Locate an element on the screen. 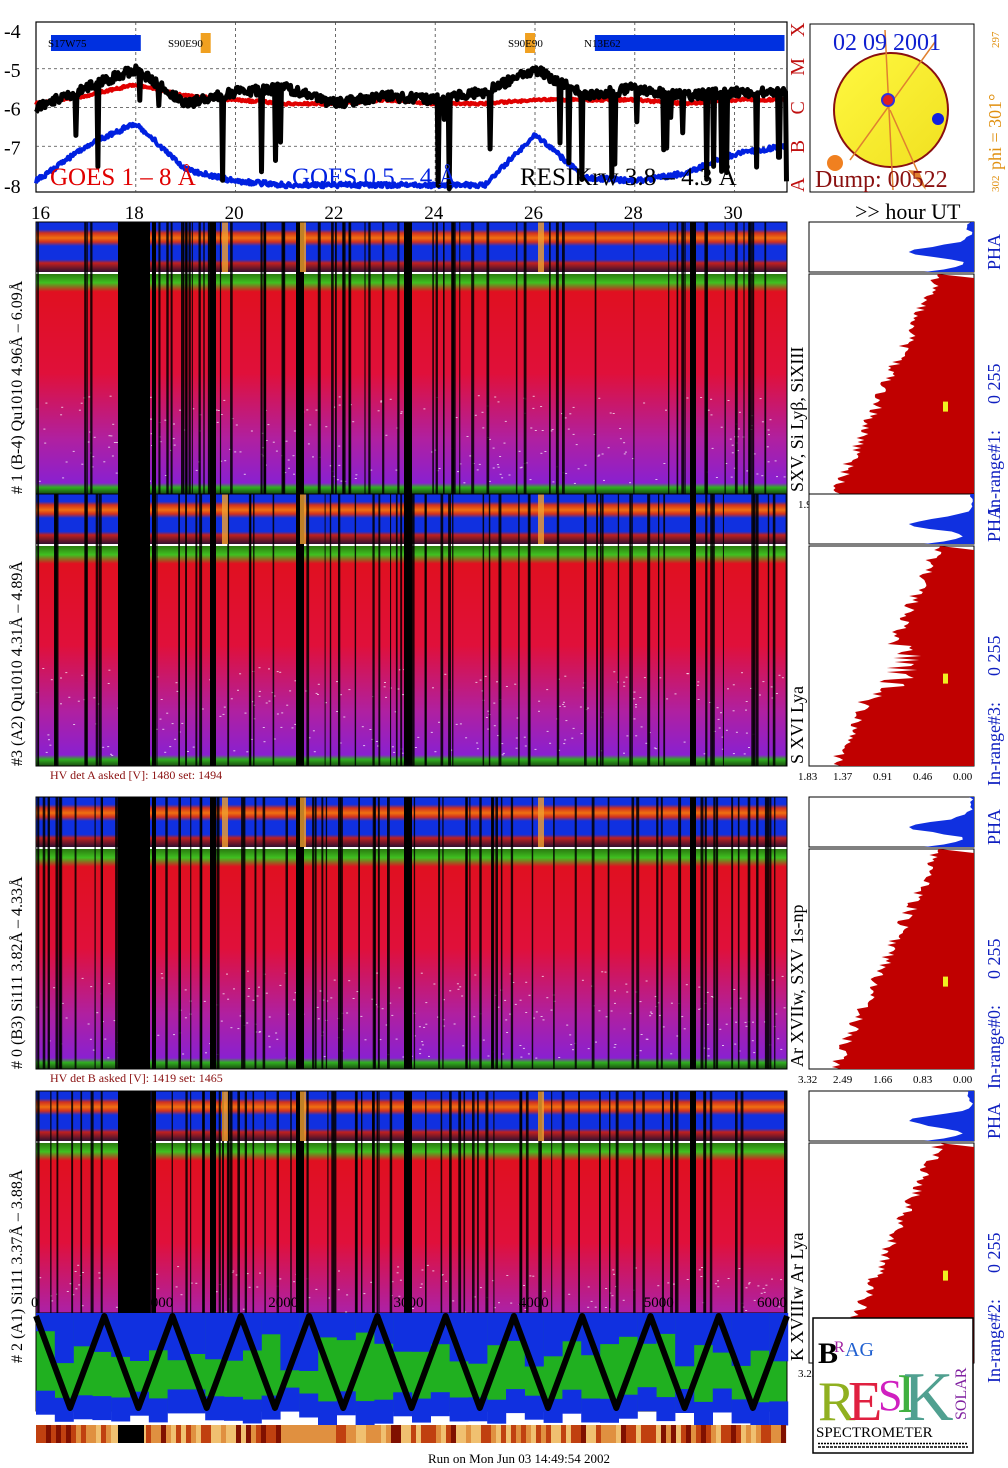  range-marker is located at coordinates (945, 678).